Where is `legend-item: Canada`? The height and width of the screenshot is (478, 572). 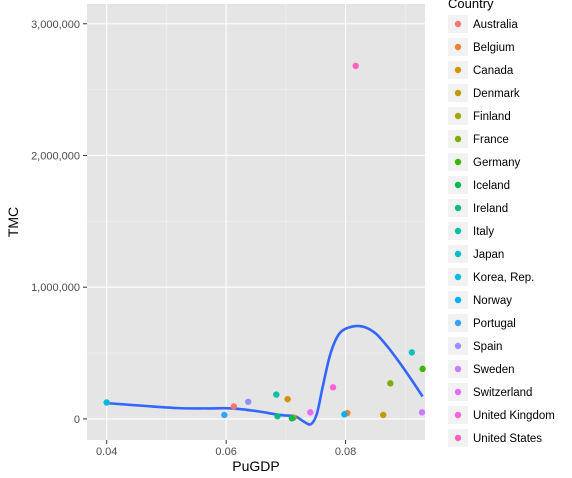
legend-item: Canada is located at coordinates (481, 70).